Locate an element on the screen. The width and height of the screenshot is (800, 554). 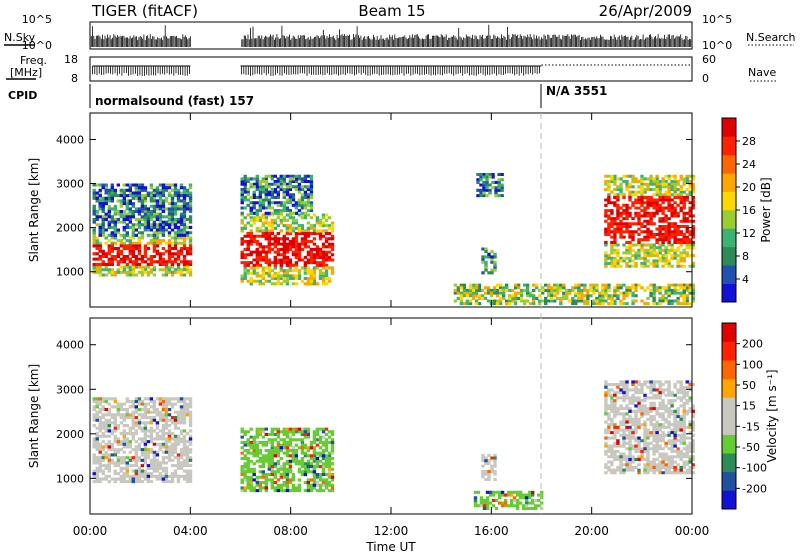
nave-tick-bottom: 0 is located at coordinates (705, 78).